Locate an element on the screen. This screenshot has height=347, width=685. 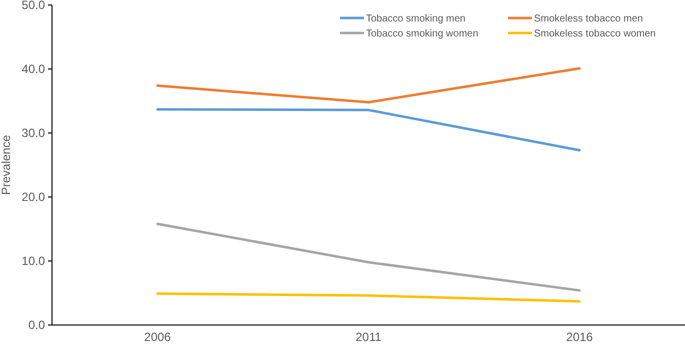
y-tick-label: 10.0 is located at coordinates (34, 261).